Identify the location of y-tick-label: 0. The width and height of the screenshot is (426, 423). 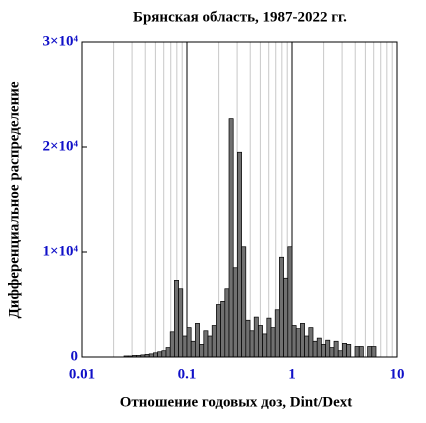
(75, 356).